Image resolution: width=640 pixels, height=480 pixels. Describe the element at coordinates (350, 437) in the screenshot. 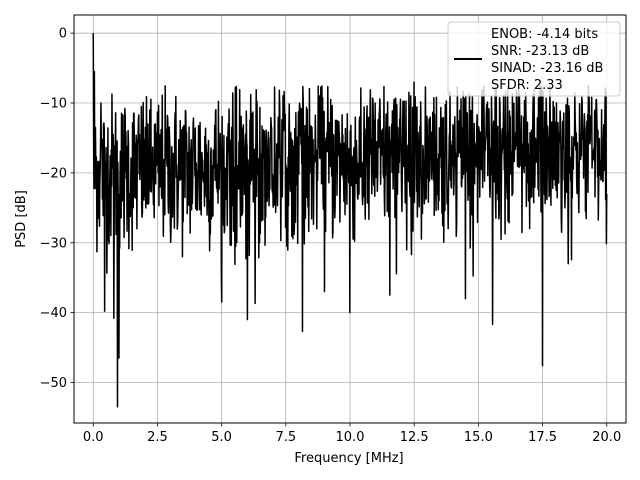

I see `x-tick-label: 10.0` at that location.